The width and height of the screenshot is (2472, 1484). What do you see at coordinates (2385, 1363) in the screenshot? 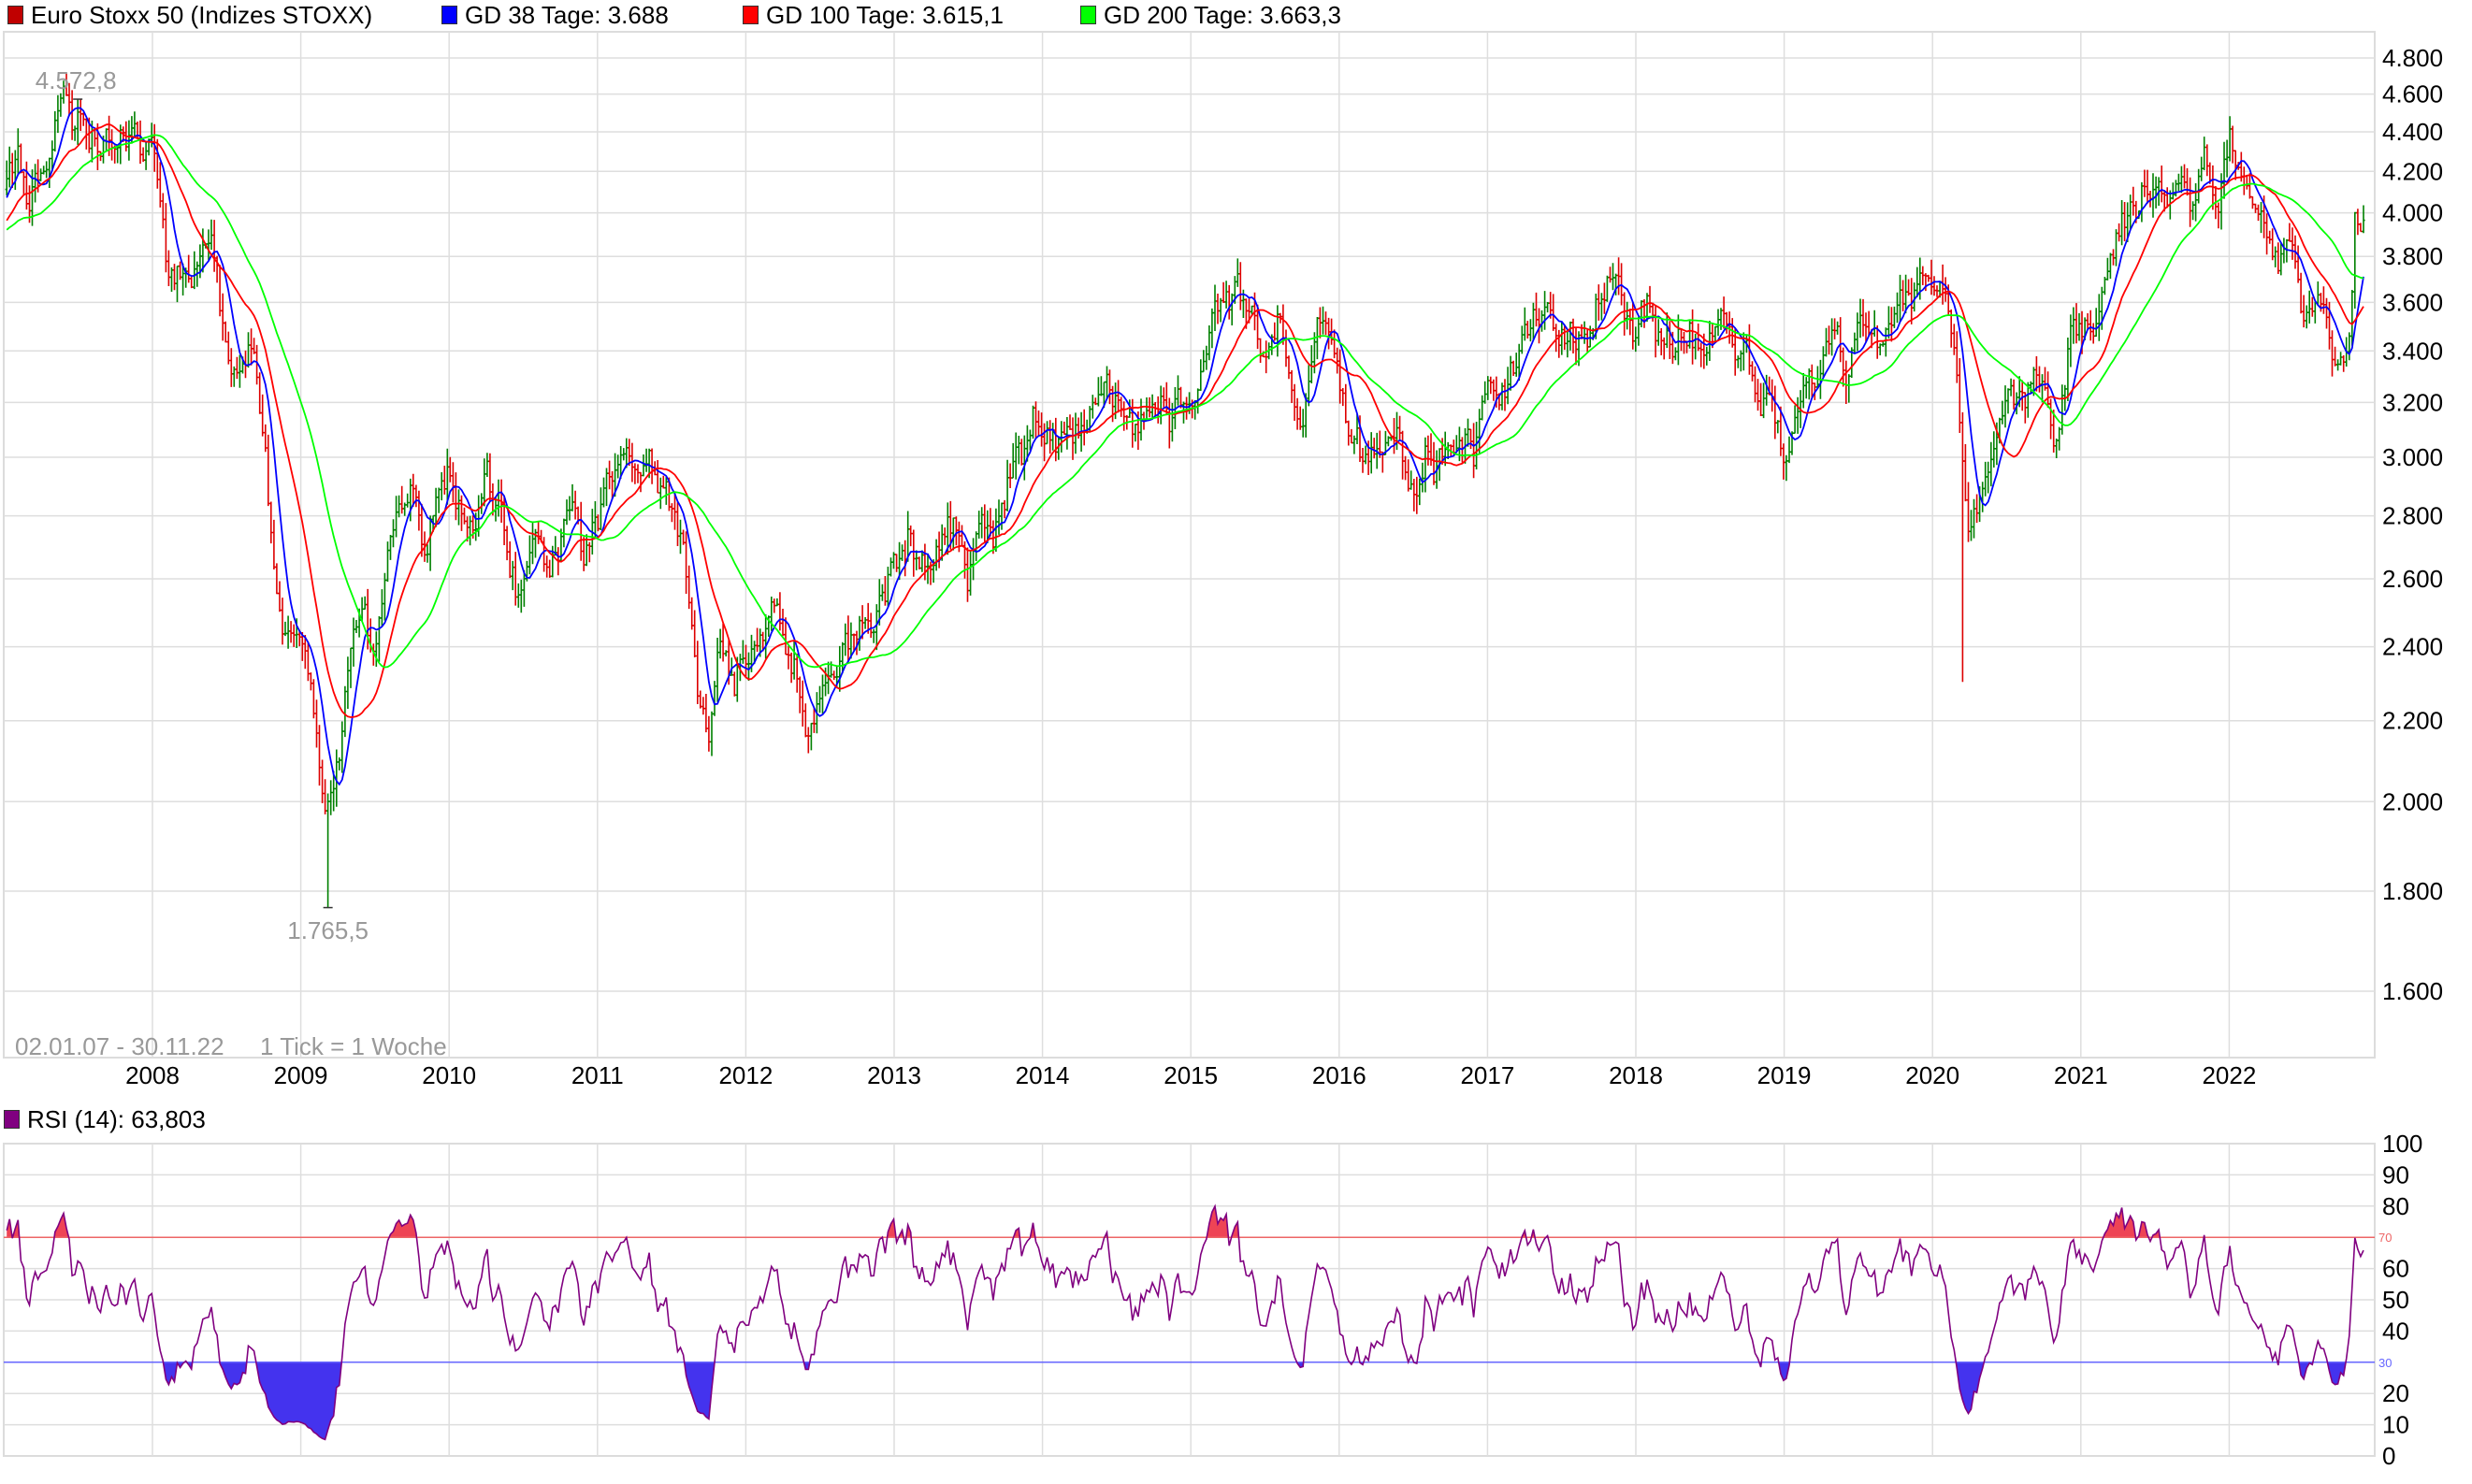
I see `rsi-level-label: 30` at bounding box center [2385, 1363].